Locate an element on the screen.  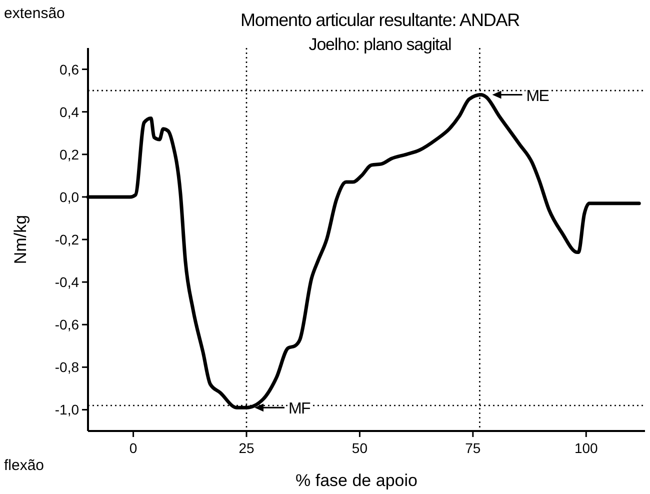
chart-title: Momento articular resultante: ANDAR is located at coordinates (380, 20).